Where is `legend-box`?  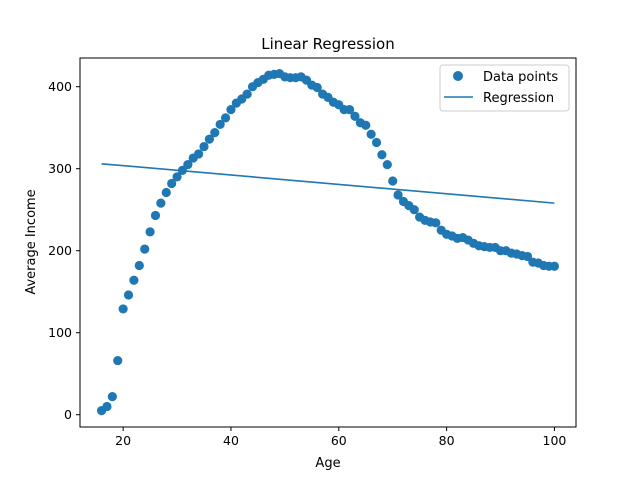 legend-box is located at coordinates (504, 88).